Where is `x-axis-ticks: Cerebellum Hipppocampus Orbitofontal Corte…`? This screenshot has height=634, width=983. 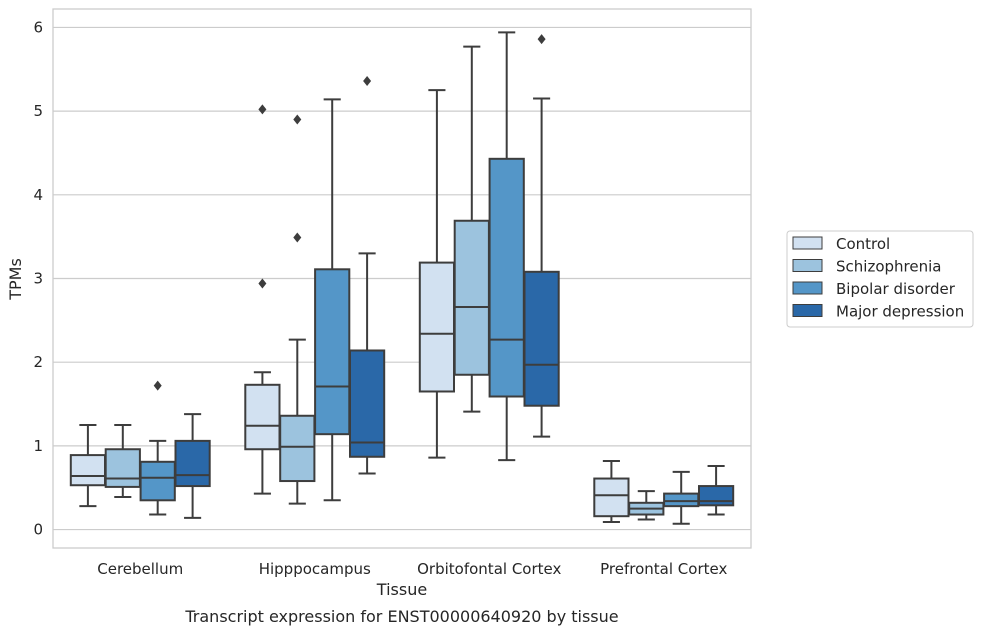
x-axis-ticks: Cerebellum Hipppocampus Orbitofontal Corte… is located at coordinates (412, 569).